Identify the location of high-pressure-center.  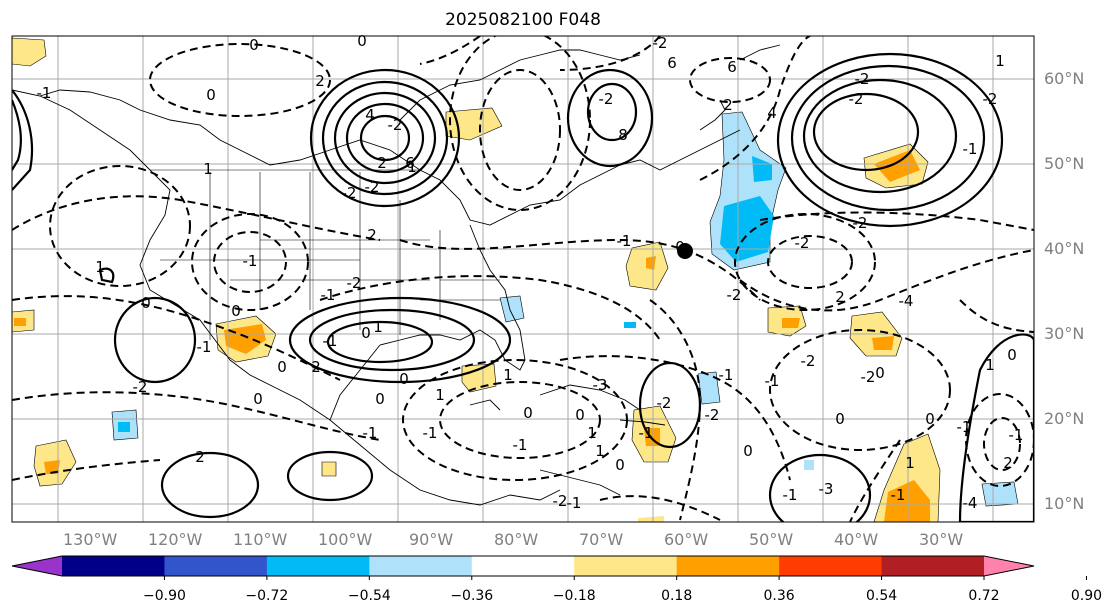
(890, 140).